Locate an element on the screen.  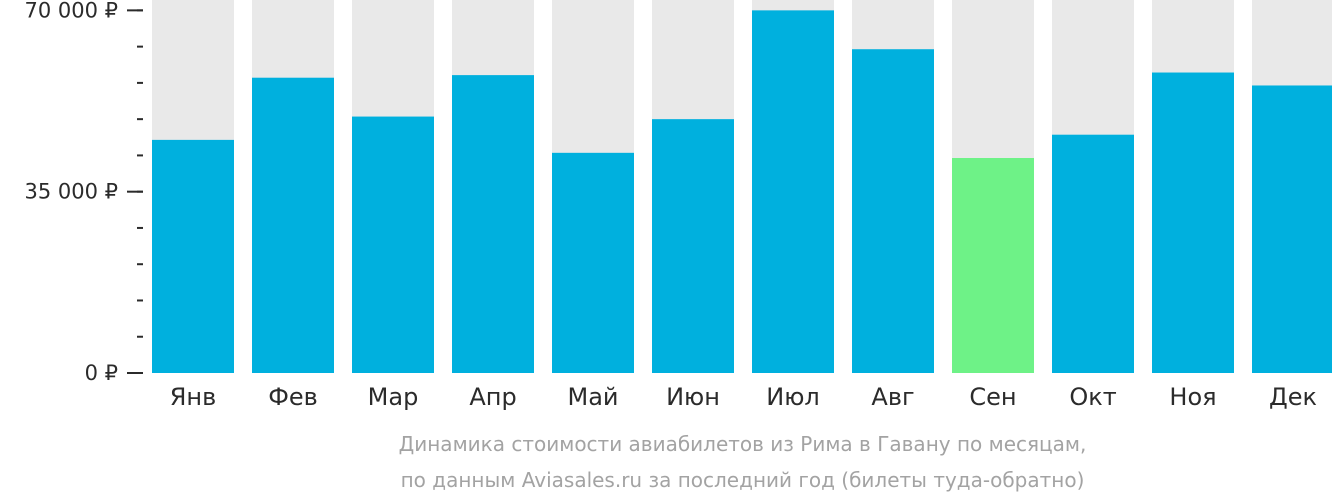
x-tick-label: Ноя is located at coordinates (1192, 397).